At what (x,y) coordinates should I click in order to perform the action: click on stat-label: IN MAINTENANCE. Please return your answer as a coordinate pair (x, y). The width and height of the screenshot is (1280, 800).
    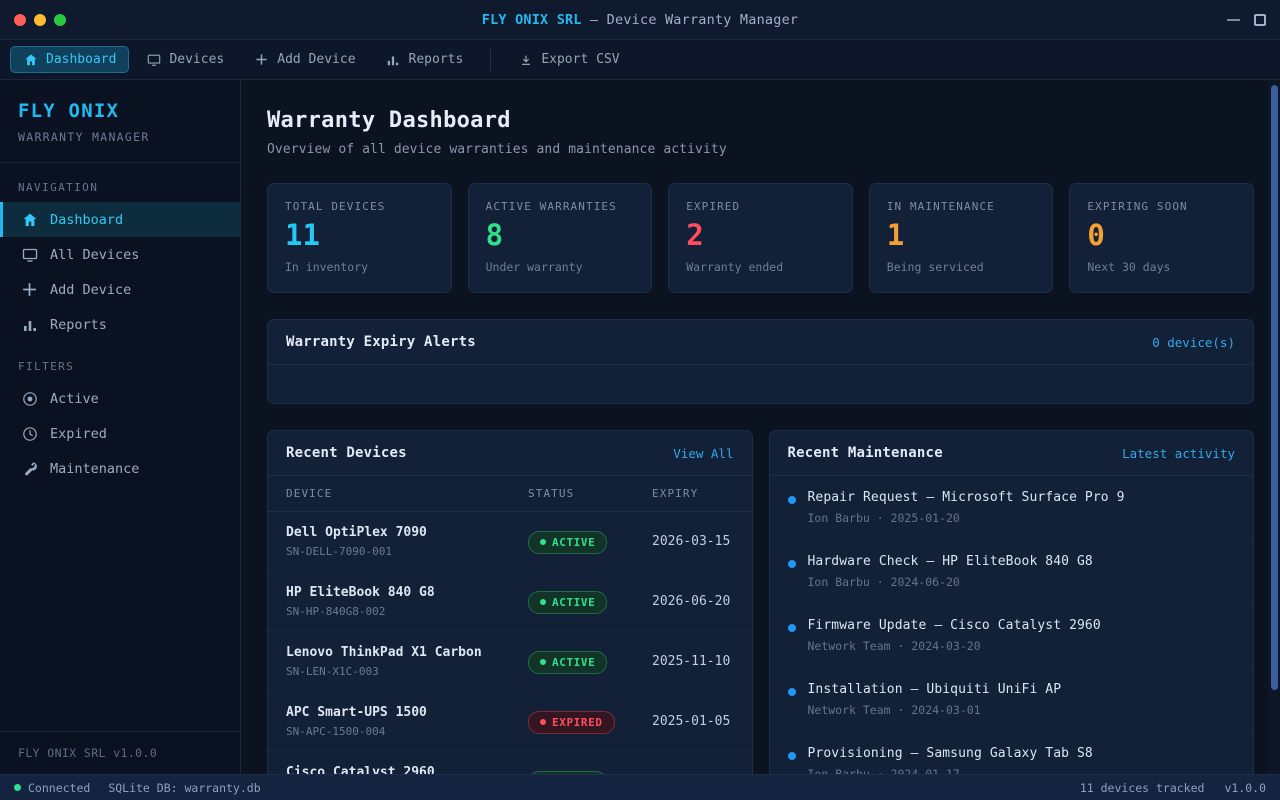
    Looking at the image, I should click on (940, 206).